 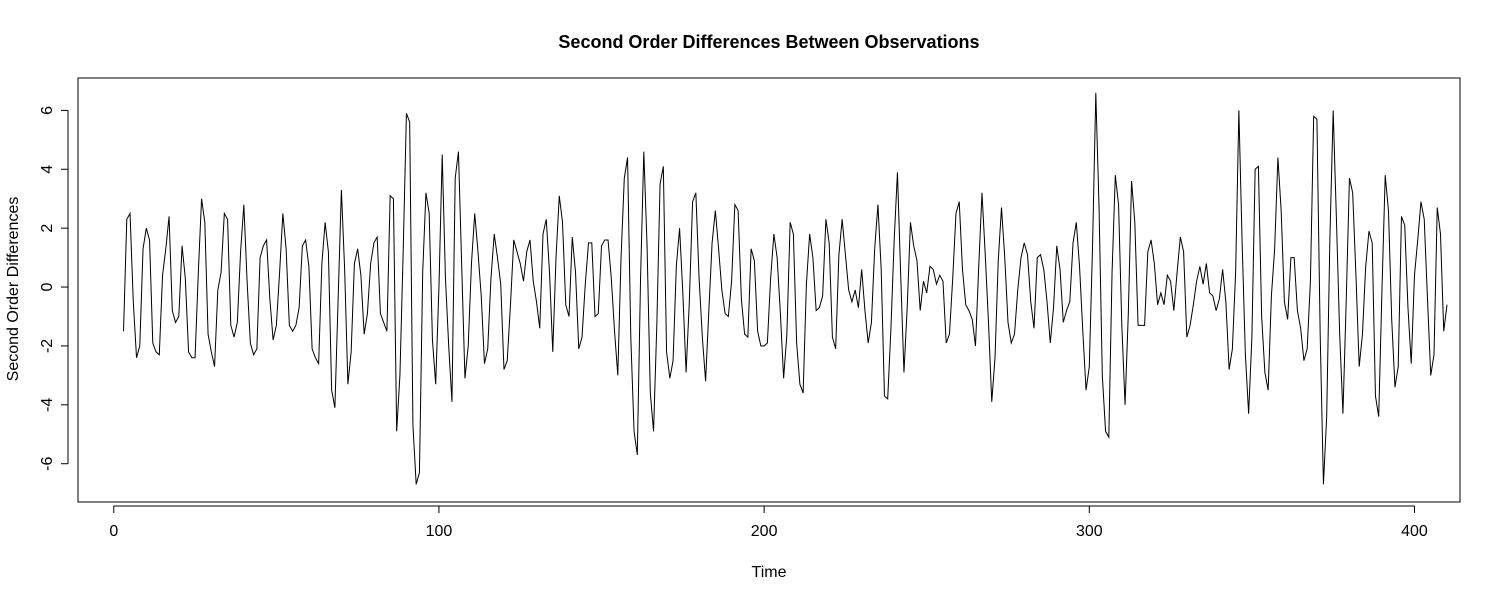 I want to click on y-axis-label: Second Order Differences, so click(x=13, y=289).